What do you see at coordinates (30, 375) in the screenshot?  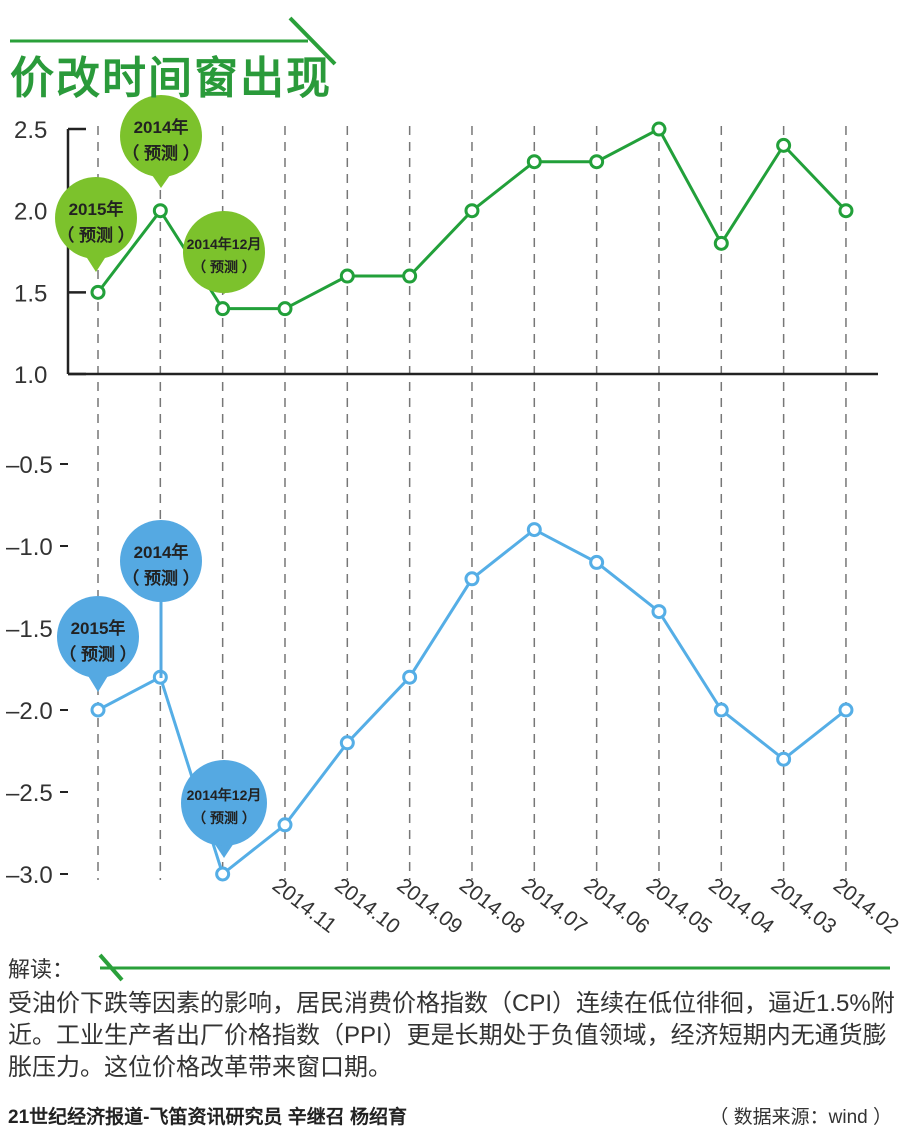 I see `y-tick-label: 1.0` at bounding box center [30, 375].